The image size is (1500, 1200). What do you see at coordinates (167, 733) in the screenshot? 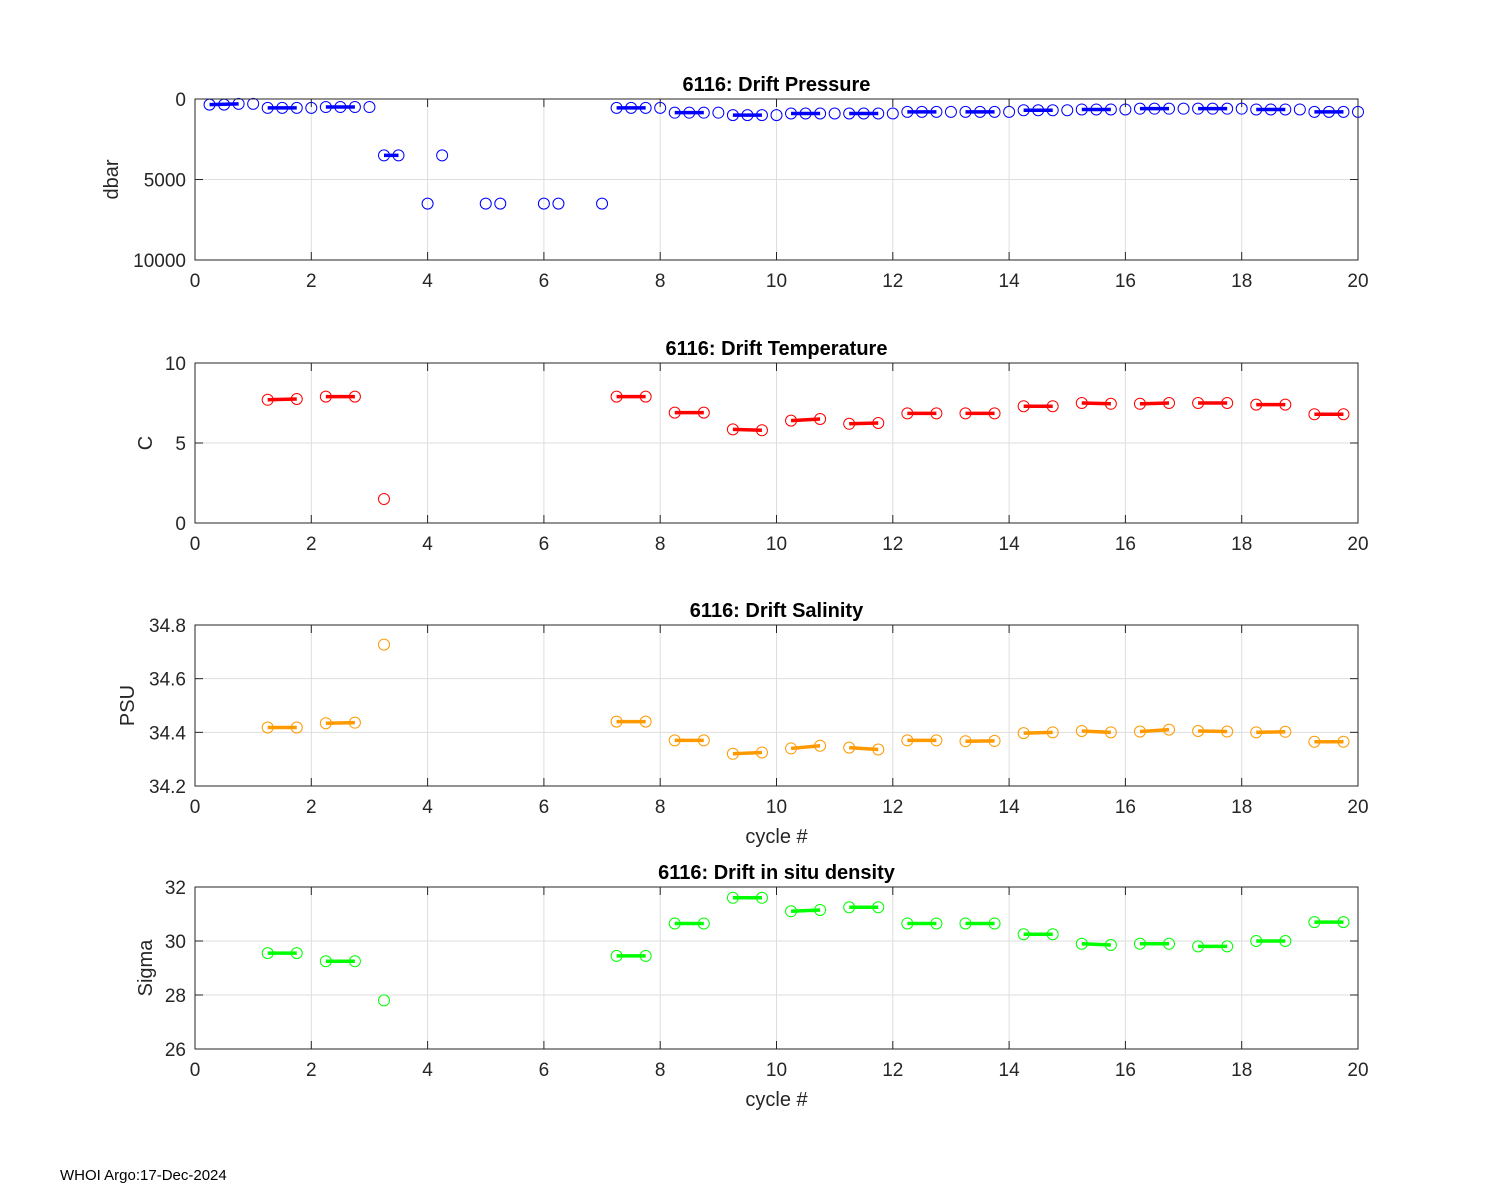
I see `salinity-y-tick-label: 34.4` at bounding box center [167, 733].